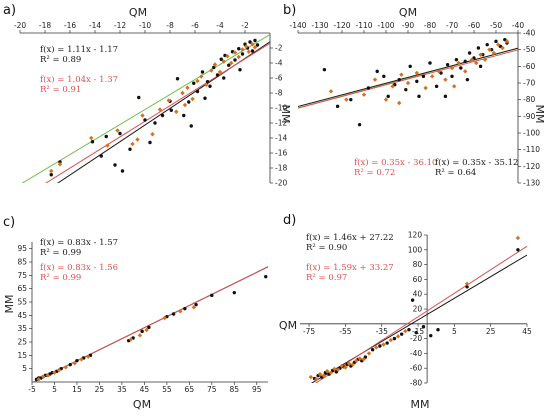 The width and height of the screenshot is (550, 419). I want to click on x-tick-label: -70, so click(452, 25).